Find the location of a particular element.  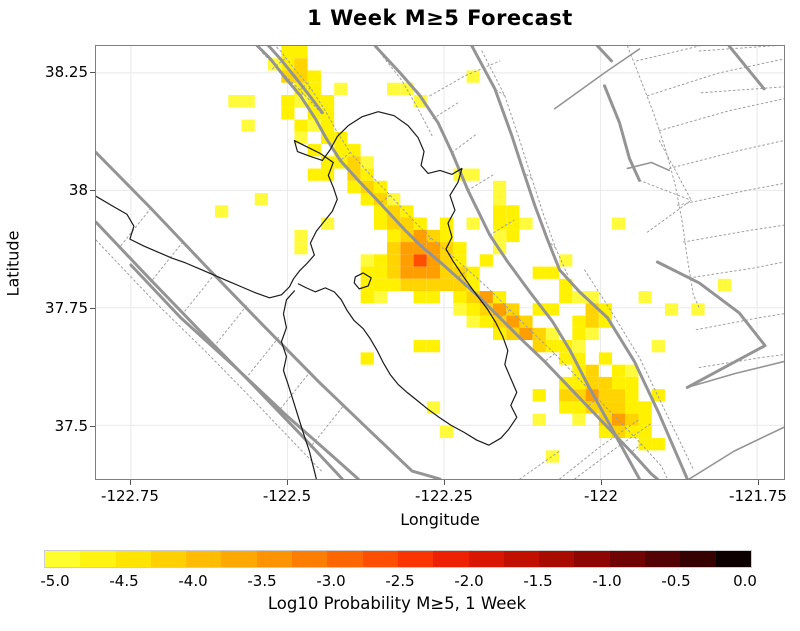

colorbar-tick-label: 0.0 is located at coordinates (745, 581).